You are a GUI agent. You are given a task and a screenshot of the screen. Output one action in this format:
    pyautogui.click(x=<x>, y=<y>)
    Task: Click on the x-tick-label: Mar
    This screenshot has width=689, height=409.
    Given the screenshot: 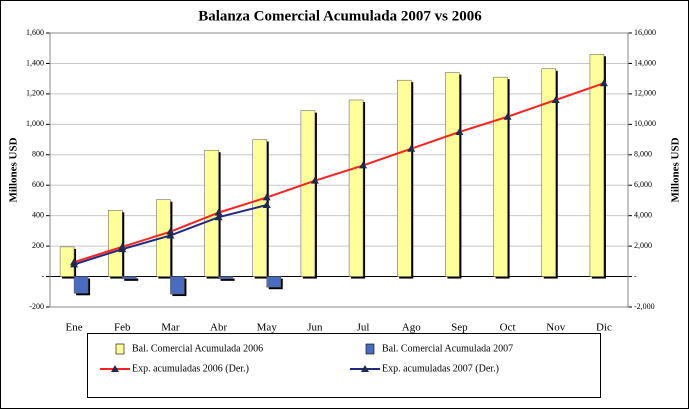 What is the action you would take?
    pyautogui.click(x=170, y=328)
    